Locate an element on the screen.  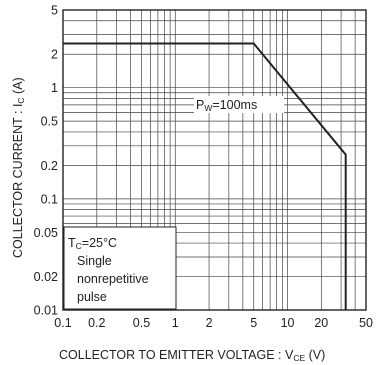
x-tick-label: 2 is located at coordinates (209, 323).